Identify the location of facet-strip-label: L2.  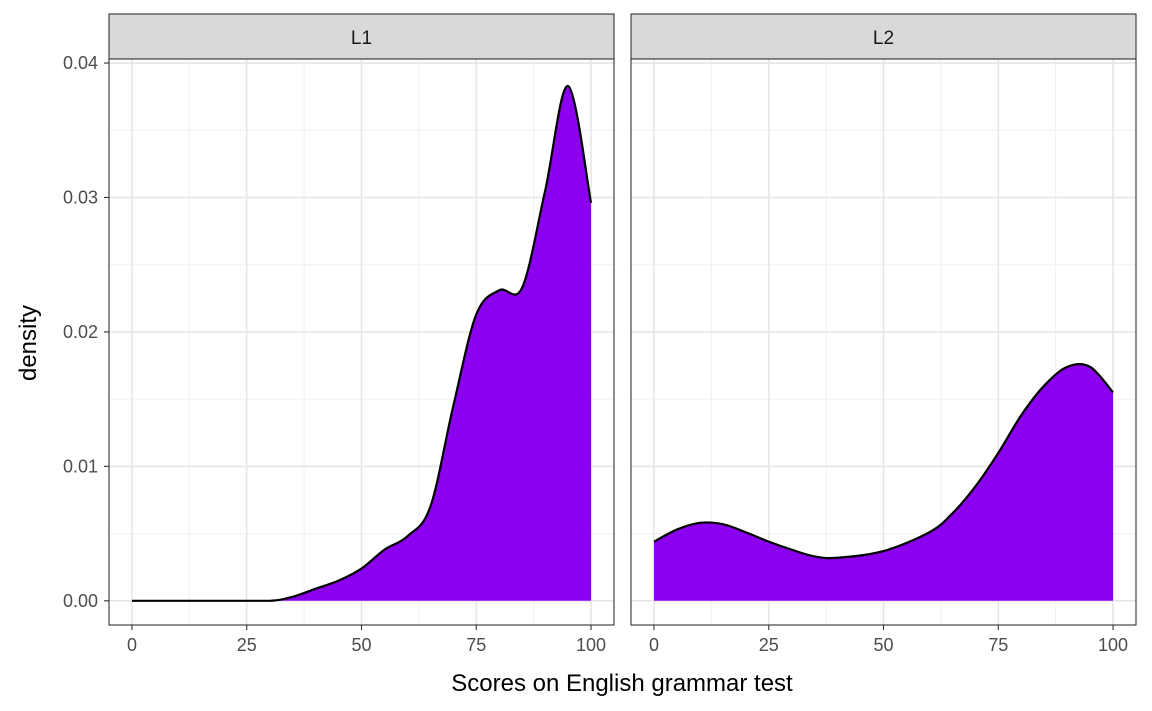
(883, 38).